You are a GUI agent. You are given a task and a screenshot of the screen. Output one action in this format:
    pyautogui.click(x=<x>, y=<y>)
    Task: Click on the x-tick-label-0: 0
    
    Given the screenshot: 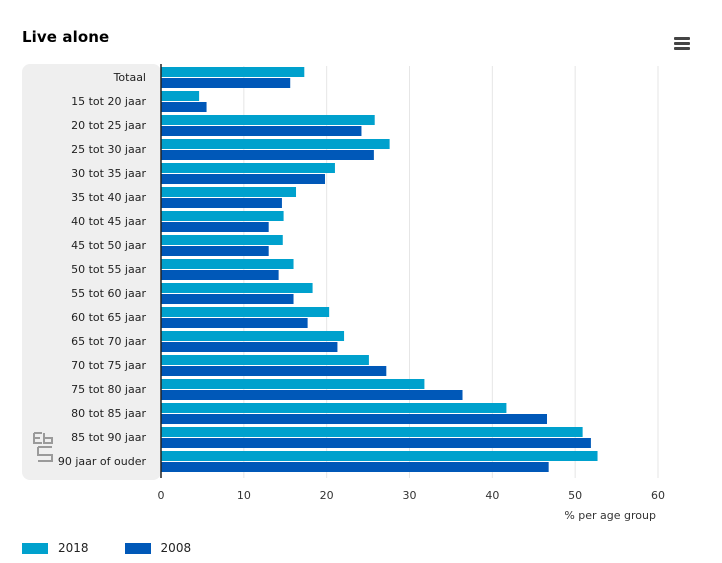 What is the action you would take?
    pyautogui.click(x=161, y=495)
    